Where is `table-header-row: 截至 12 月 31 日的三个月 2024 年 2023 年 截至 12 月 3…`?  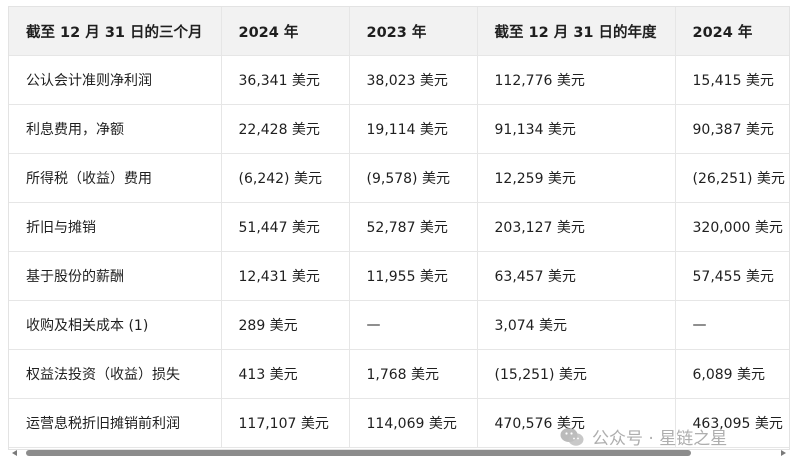 table-header-row: 截至 12 月 31 日的三个月 2024 年 2023 年 截至 12 月 3… is located at coordinates (399, 31).